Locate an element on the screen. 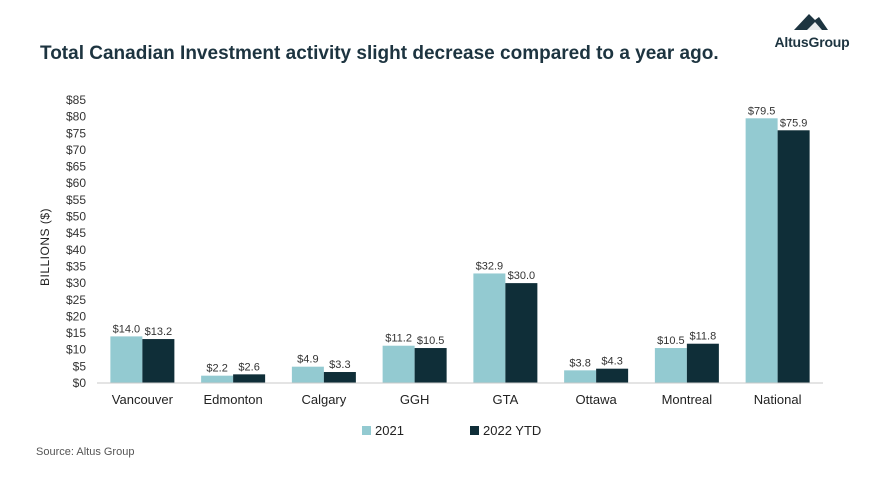 The image size is (878, 494). x-tick-label: Calgary is located at coordinates (323, 399).